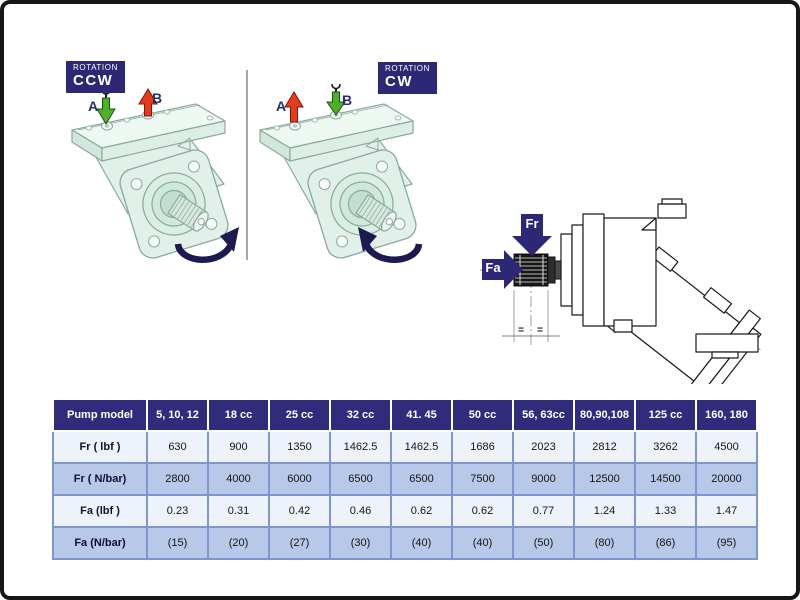 The height and width of the screenshot is (600, 800). Describe the element at coordinates (148, 102) in the screenshot. I see `port-b-flow-arrow-ccw` at that location.